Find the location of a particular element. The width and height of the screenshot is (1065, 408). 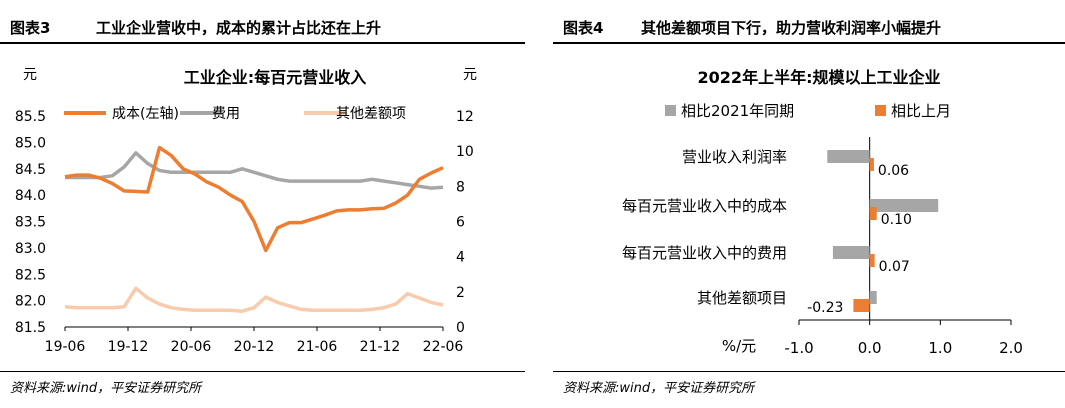

legend-label: 其他差额项 is located at coordinates (371, 114).